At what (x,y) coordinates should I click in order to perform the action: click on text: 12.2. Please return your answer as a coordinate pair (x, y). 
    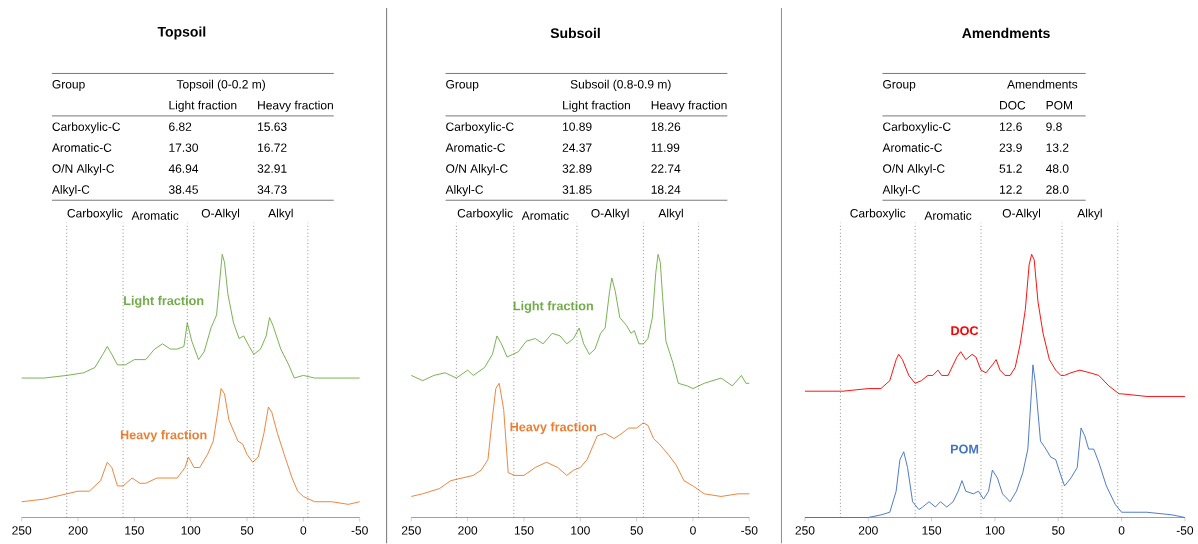
    Looking at the image, I should click on (1010, 189).